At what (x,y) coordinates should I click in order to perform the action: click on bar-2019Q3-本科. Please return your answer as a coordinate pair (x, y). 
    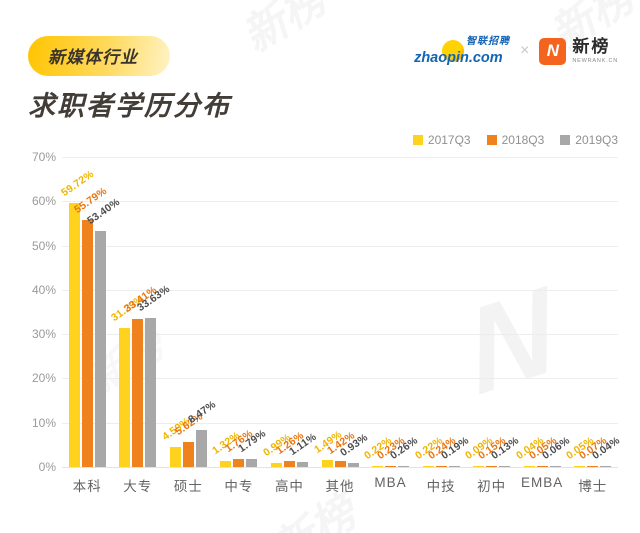
    Looking at the image, I should click on (100, 348).